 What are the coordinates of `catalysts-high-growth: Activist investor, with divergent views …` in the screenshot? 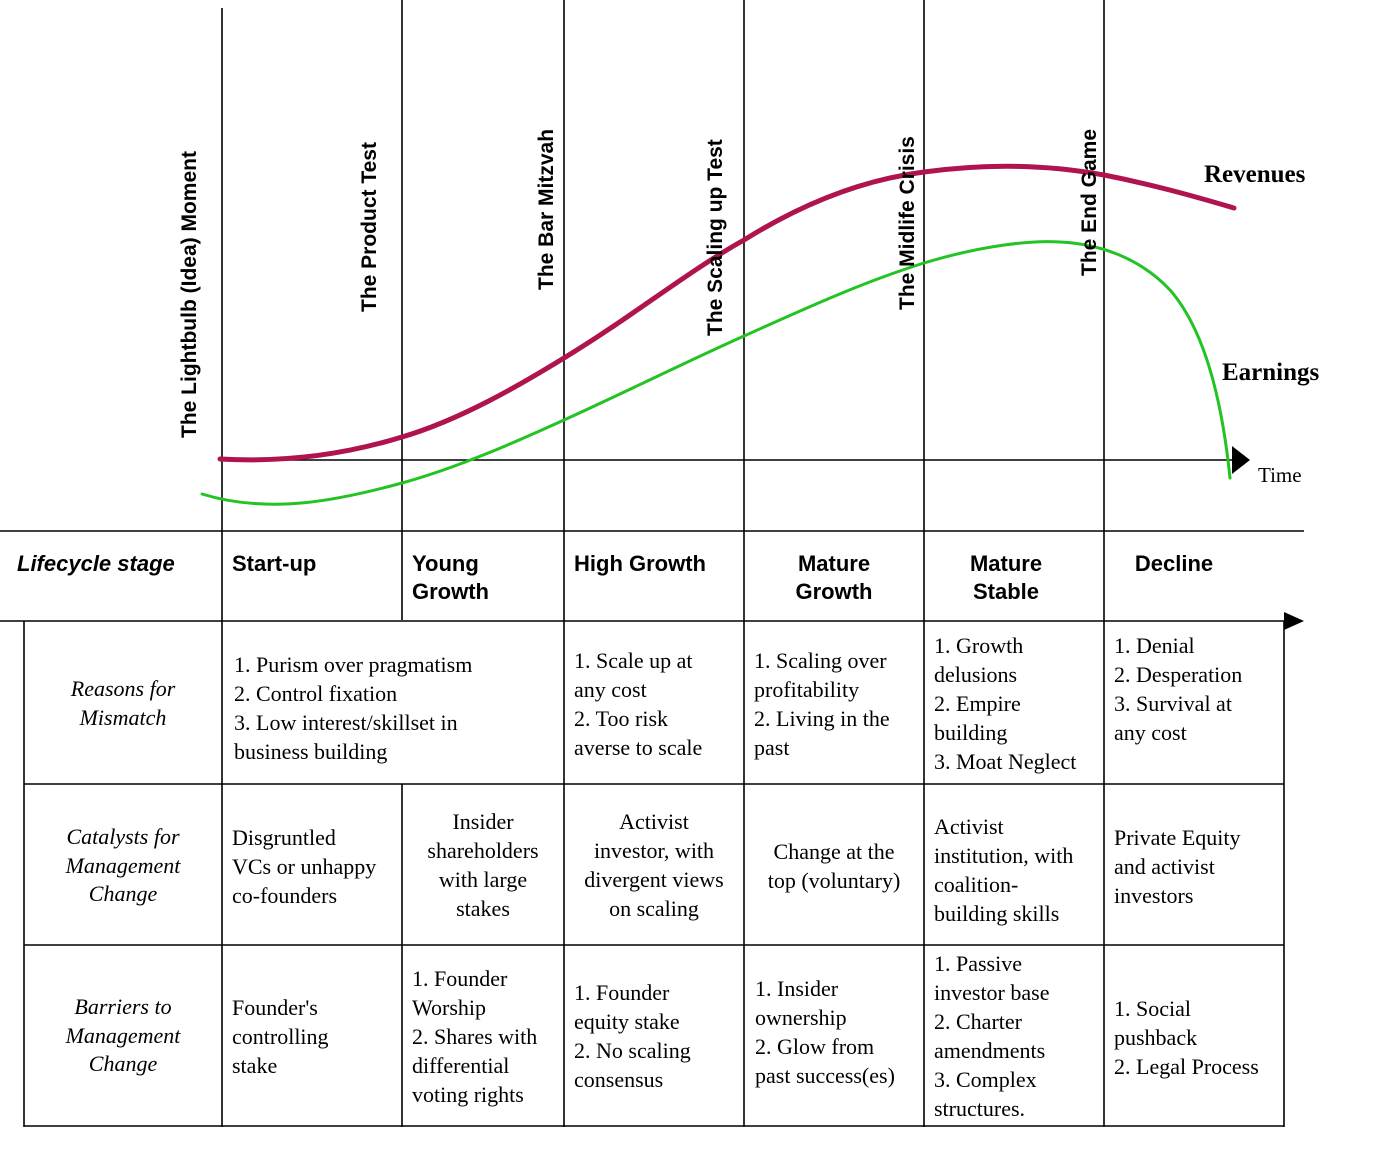 It's located at (654, 865).